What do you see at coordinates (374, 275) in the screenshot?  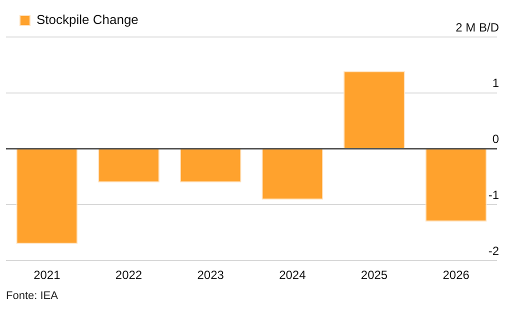 I see `x-tick-label: 2025` at bounding box center [374, 275].